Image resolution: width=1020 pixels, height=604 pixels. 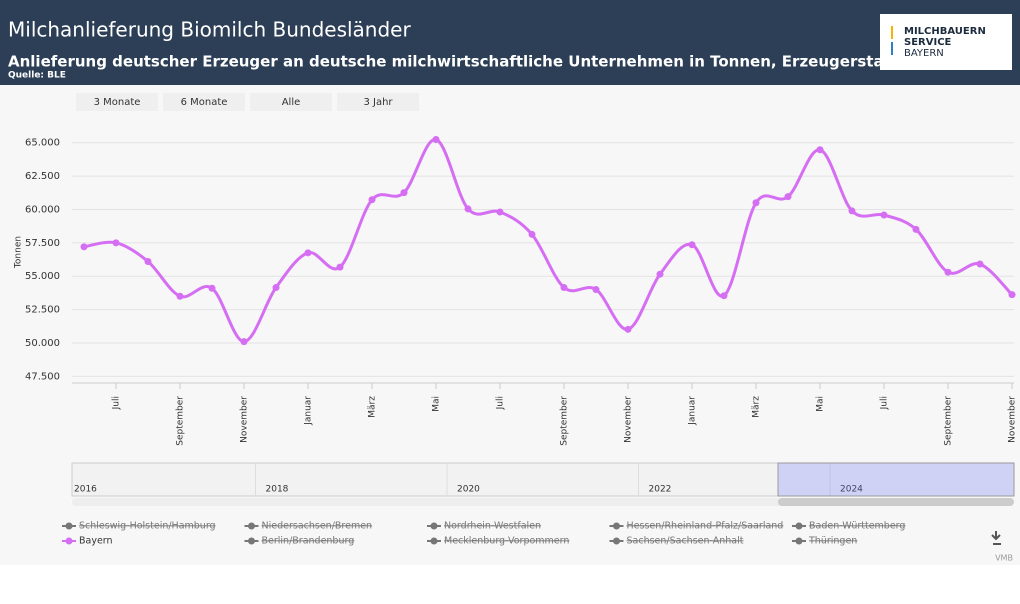 What do you see at coordinates (660, 490) in the screenshot?
I see `navigator-year: 2022` at bounding box center [660, 490].